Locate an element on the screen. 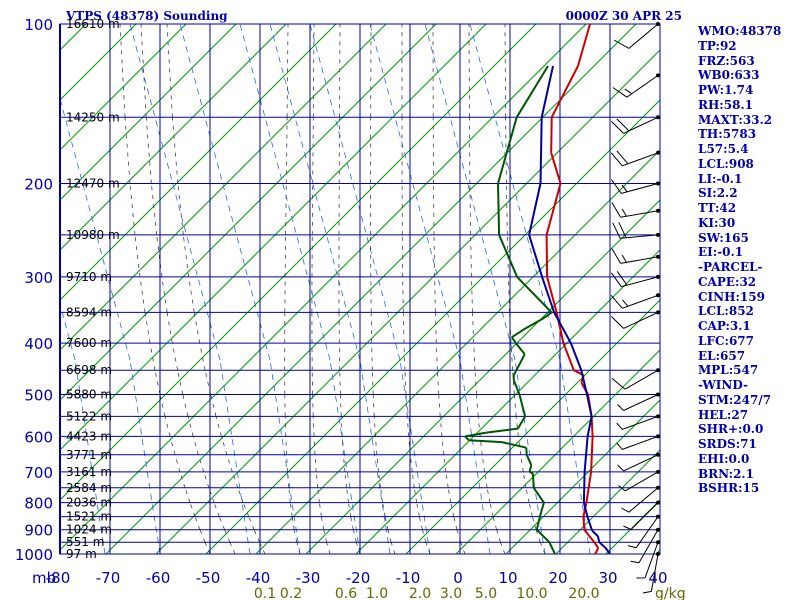 This screenshot has height=600, width=800. series-dewpoint is located at coordinates (510, 310).